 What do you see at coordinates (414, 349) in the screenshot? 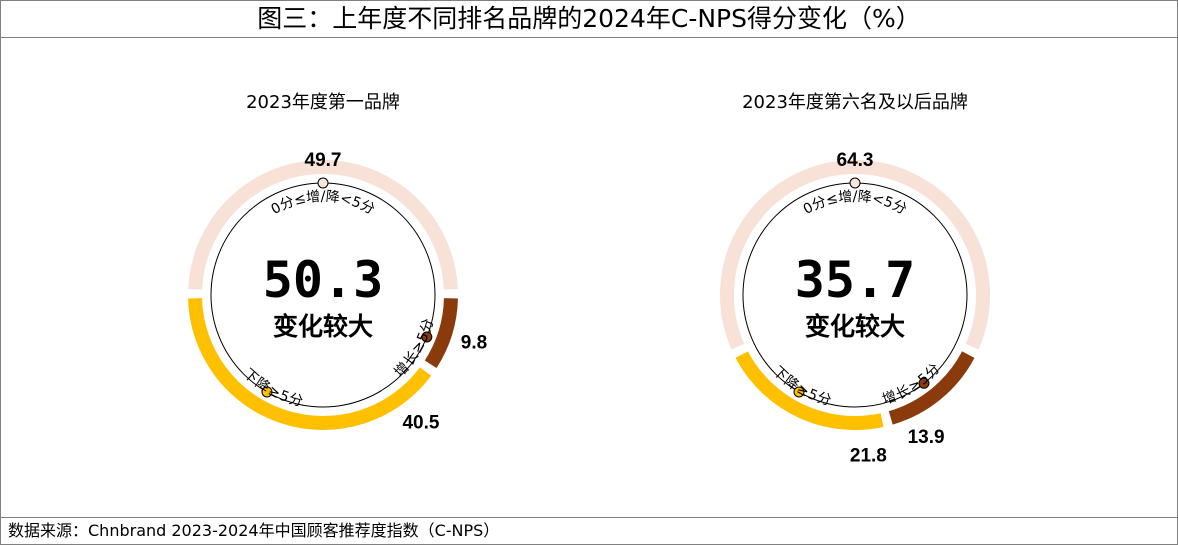
I see `slice-category-label: 增长≥5分` at bounding box center [414, 349].